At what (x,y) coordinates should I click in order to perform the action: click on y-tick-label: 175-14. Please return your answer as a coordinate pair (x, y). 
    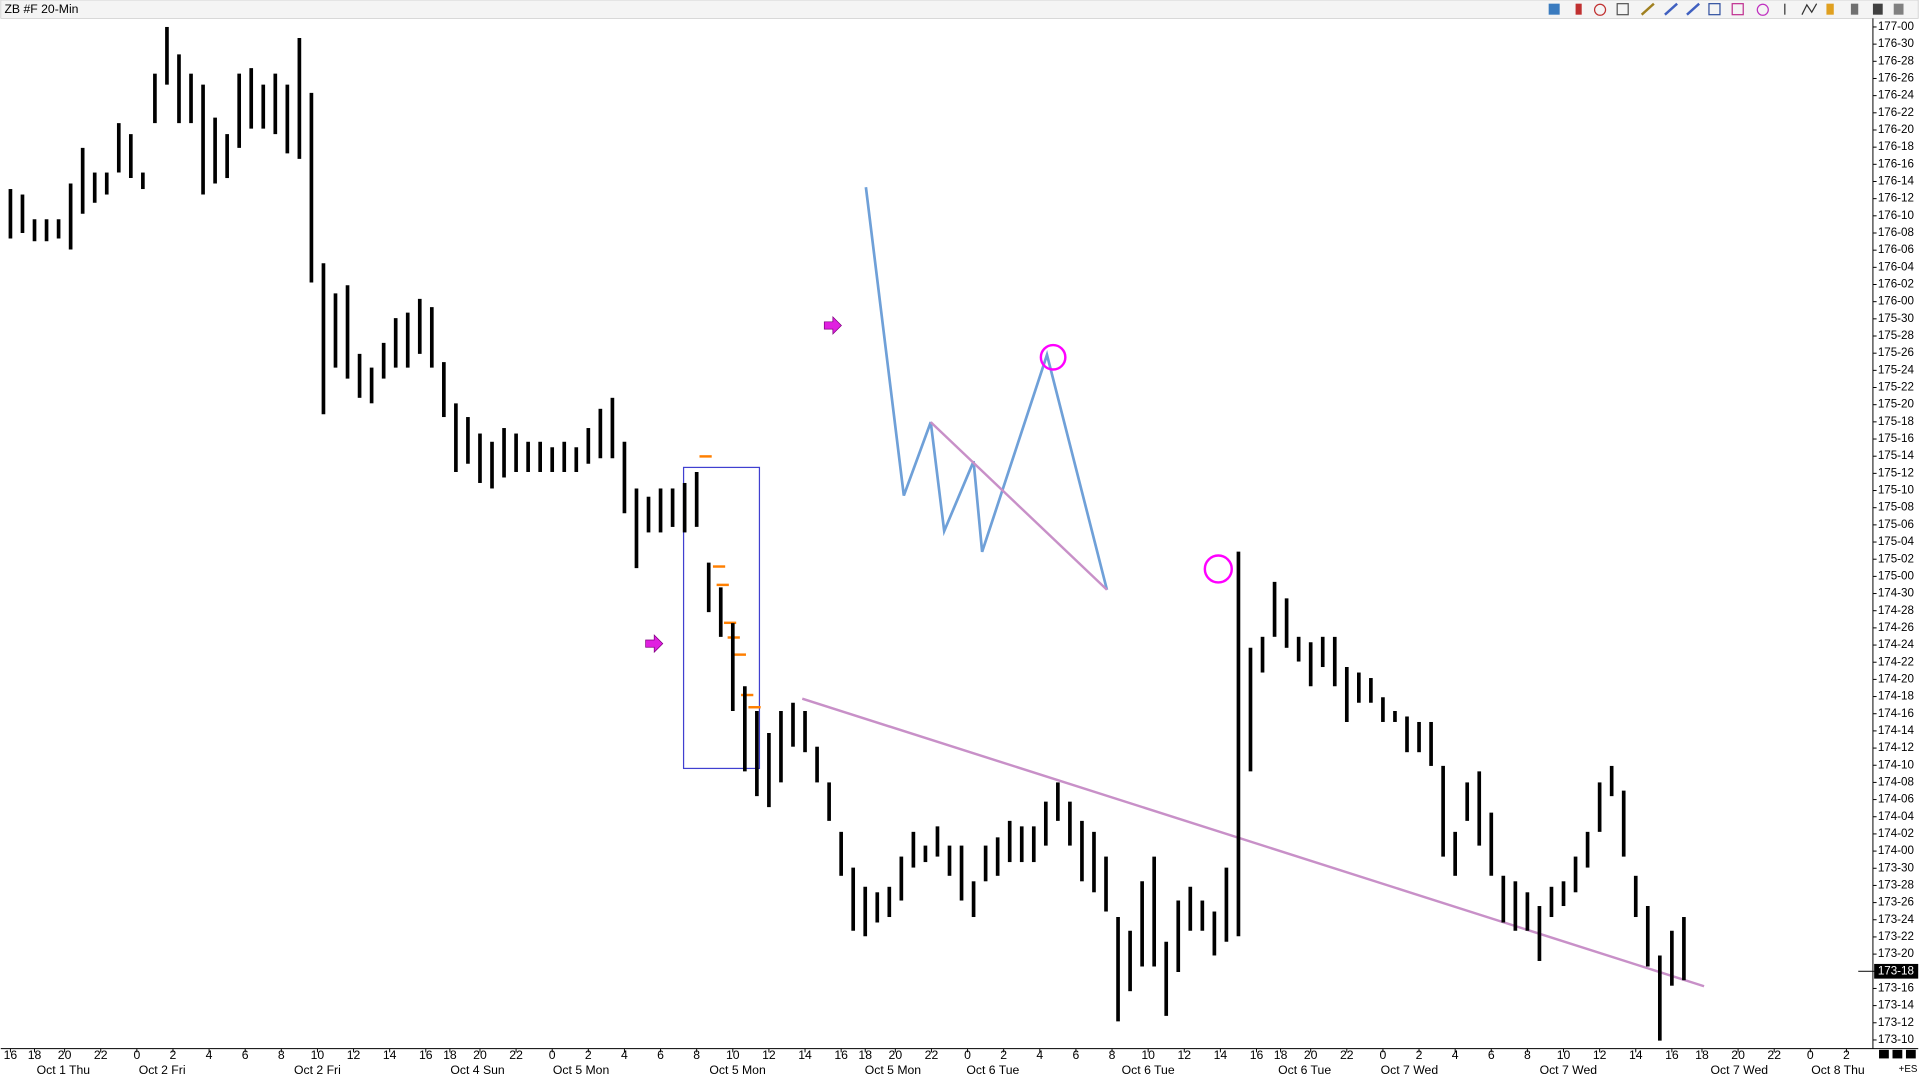
    Looking at the image, I should click on (1896, 455).